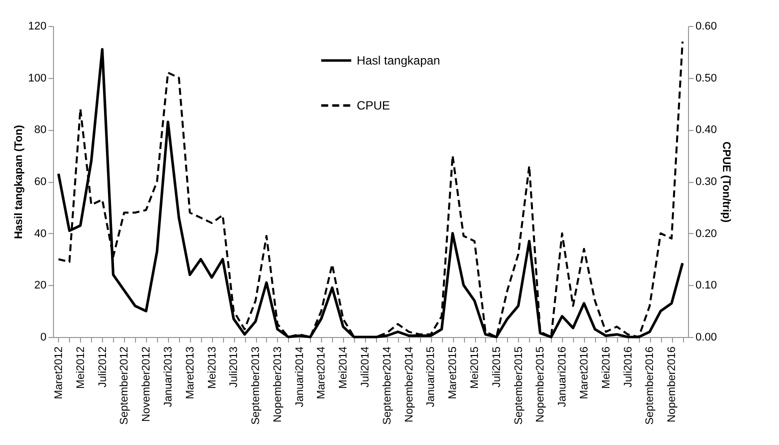 The width and height of the screenshot is (779, 445). I want to click on x-tick-label: Maret2012, so click(58, 373).